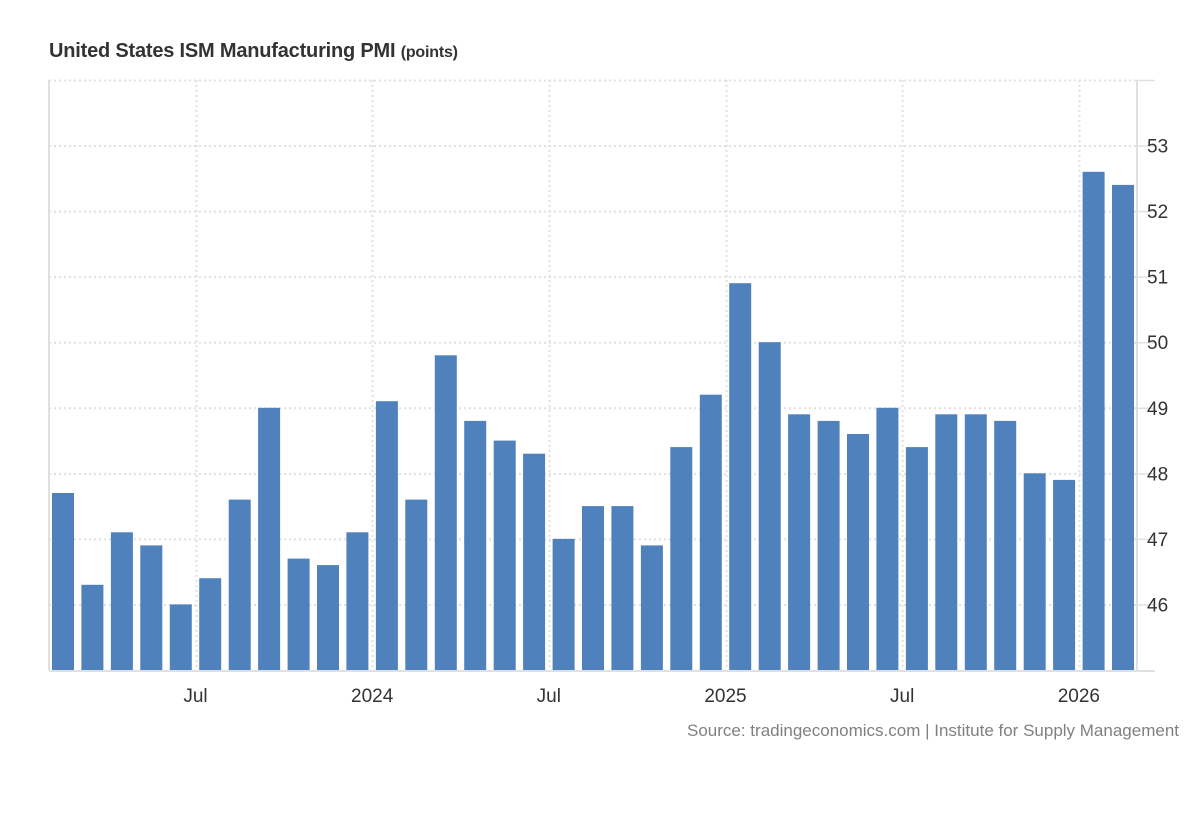 The width and height of the screenshot is (1200, 820). I want to click on y-tick-label: 51, so click(1157, 278).